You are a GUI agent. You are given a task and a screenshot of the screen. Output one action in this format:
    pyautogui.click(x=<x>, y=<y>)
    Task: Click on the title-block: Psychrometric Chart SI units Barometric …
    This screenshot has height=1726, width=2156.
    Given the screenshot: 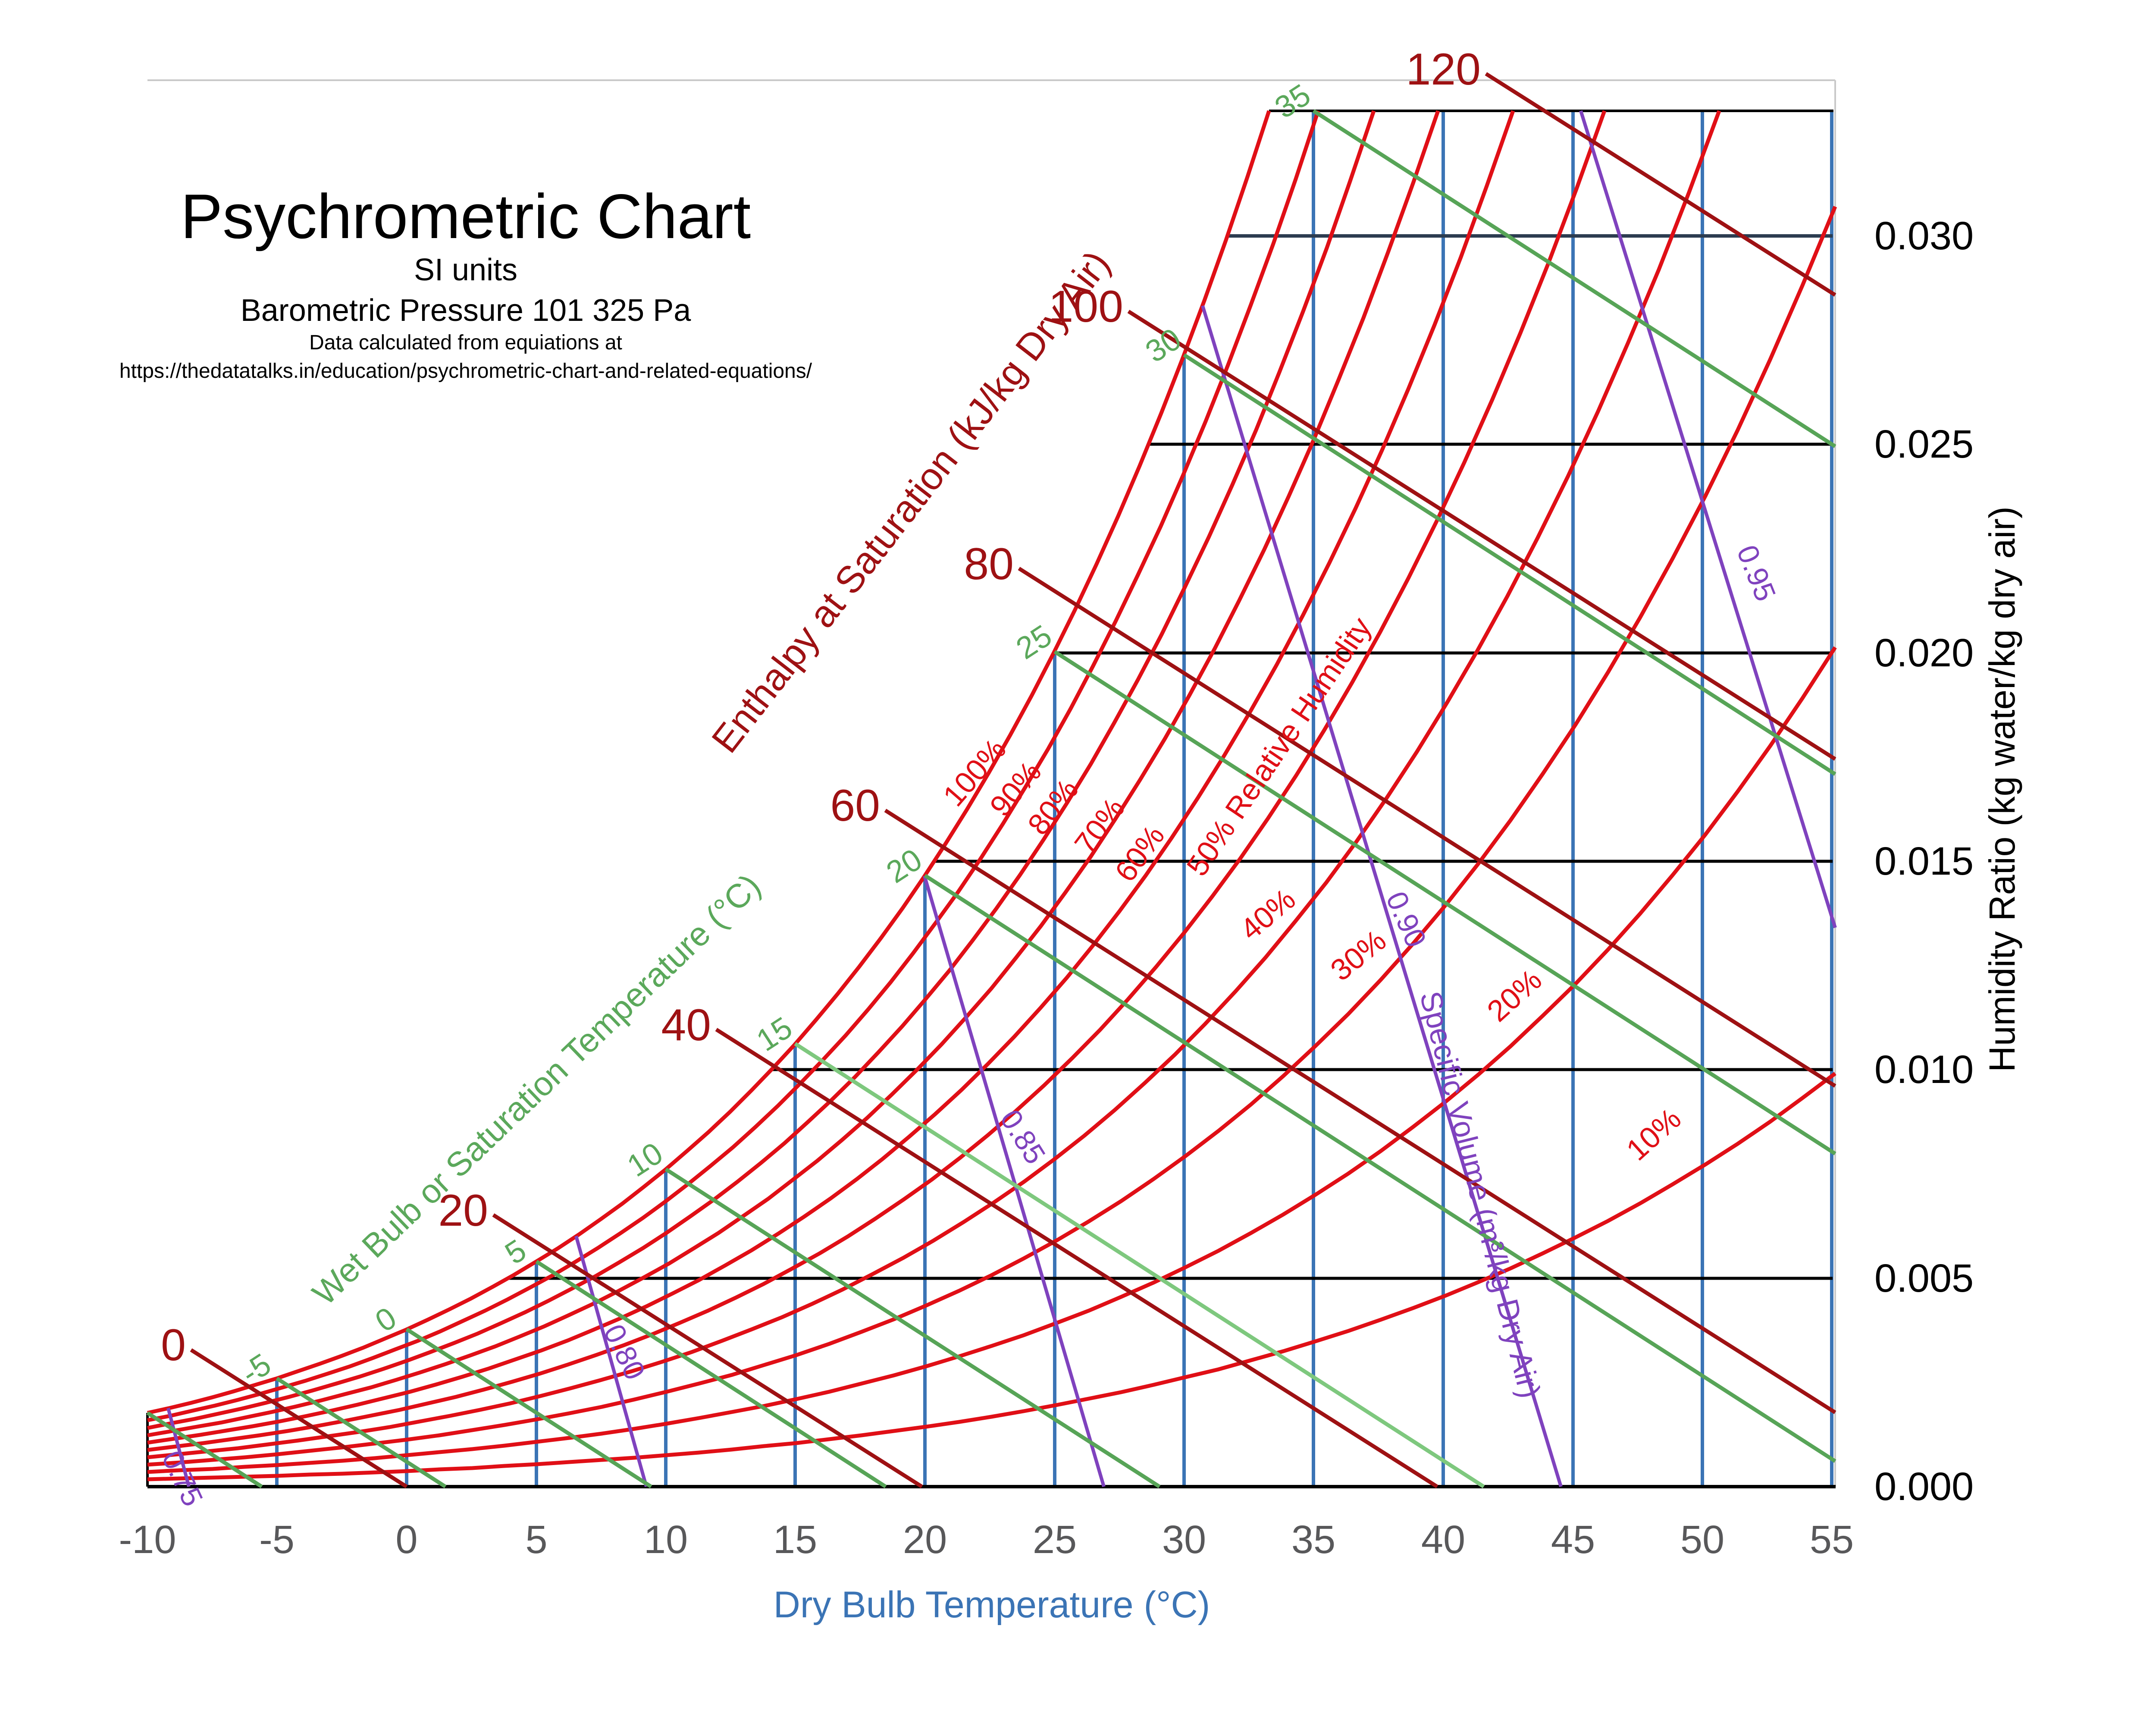 What is the action you would take?
    pyautogui.click(x=465, y=282)
    